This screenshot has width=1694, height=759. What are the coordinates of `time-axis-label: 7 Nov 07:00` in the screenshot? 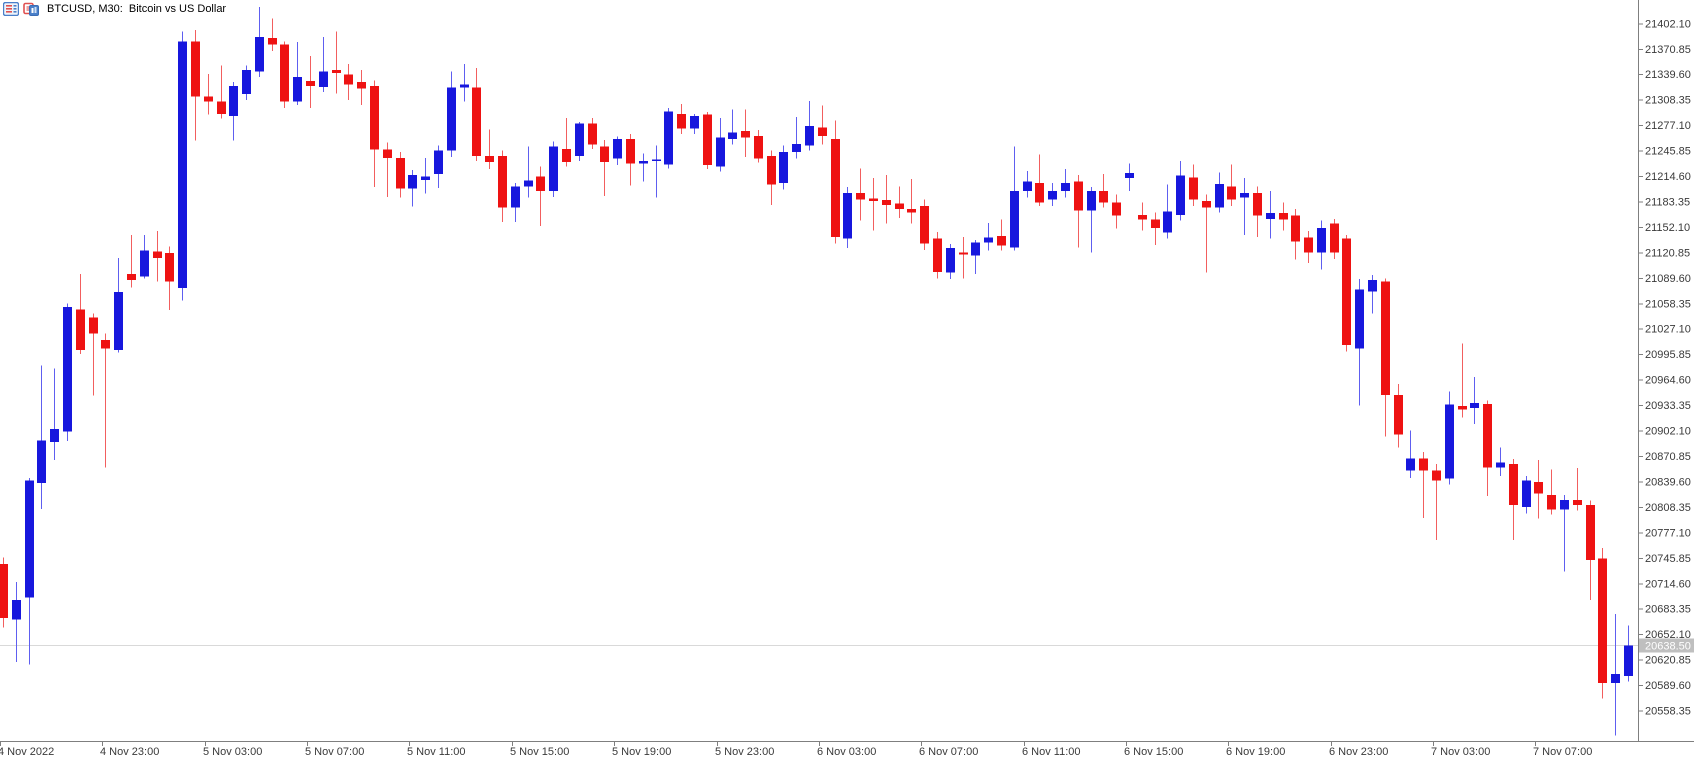 It's located at (1562, 752).